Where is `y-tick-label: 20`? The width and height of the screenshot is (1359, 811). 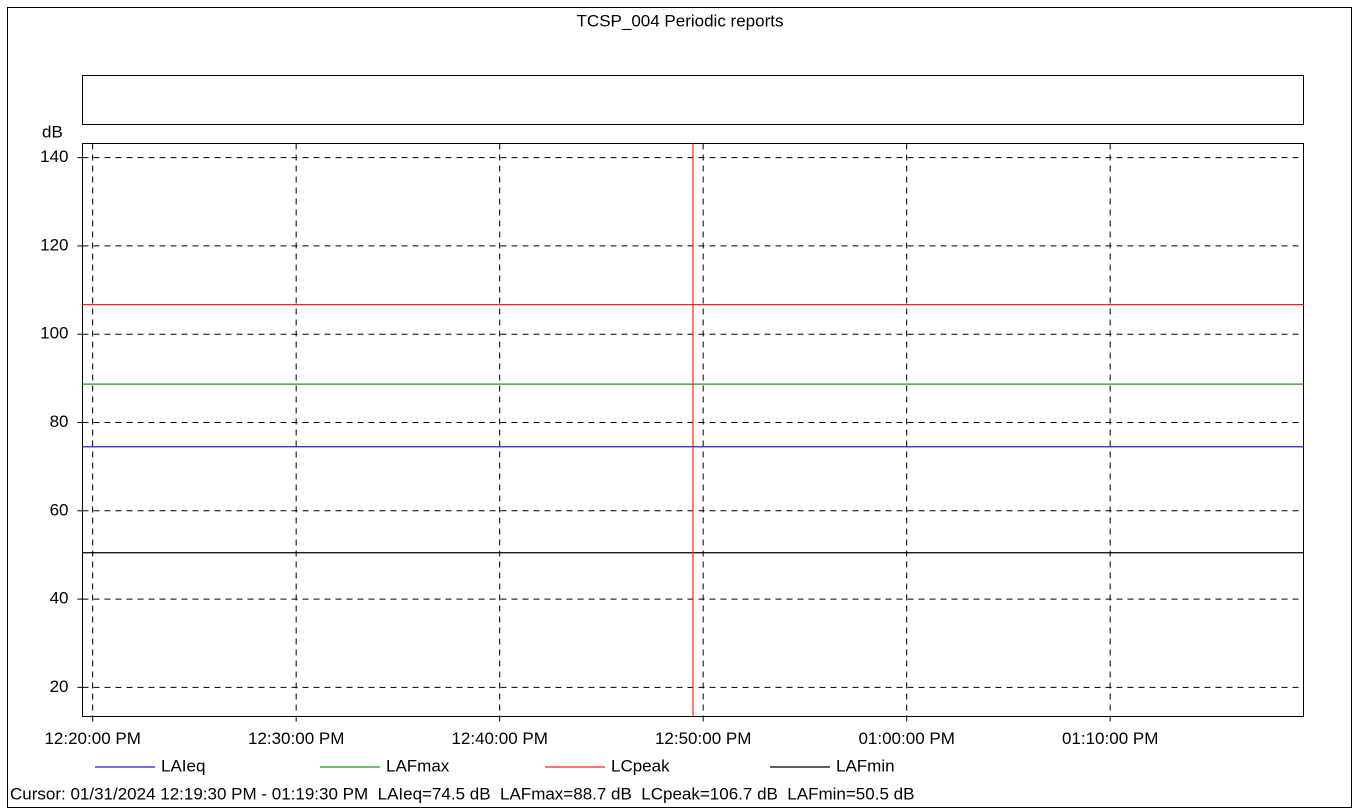 y-tick-label: 20 is located at coordinates (59, 686).